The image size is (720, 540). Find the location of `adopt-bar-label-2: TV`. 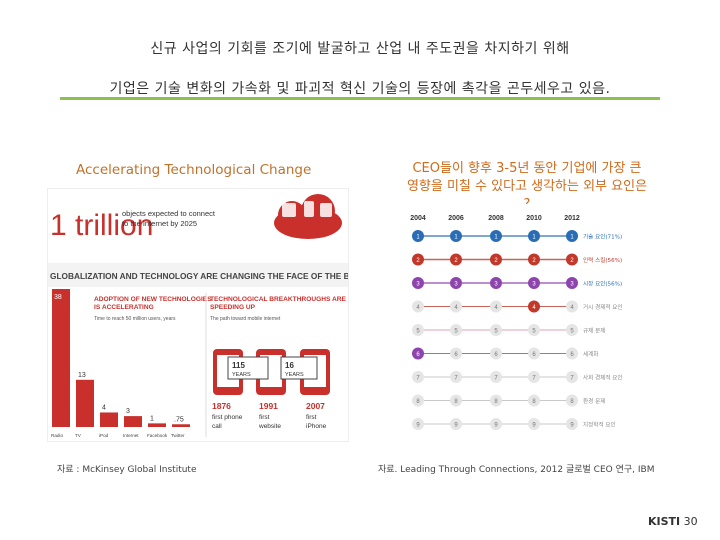

adopt-bar-label-2: TV is located at coordinates (78, 435).